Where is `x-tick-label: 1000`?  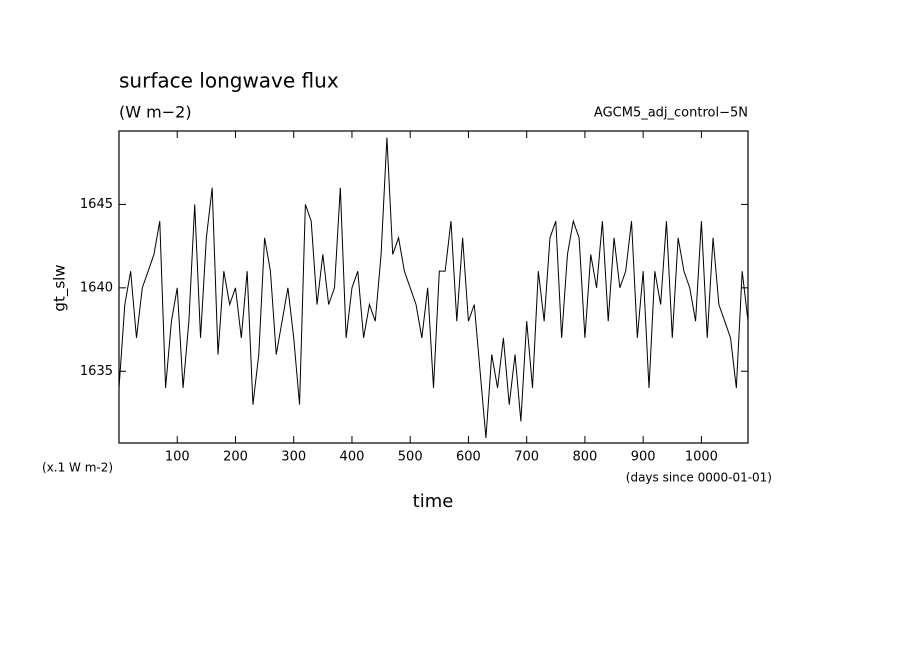
x-tick-label: 1000 is located at coordinates (701, 457).